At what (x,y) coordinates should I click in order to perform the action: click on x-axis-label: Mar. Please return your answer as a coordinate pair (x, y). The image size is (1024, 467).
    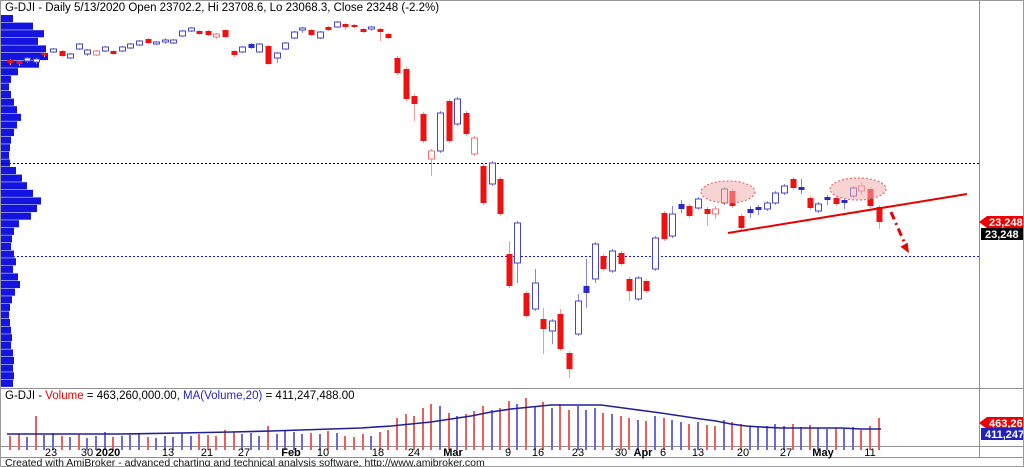
    Looking at the image, I should click on (453, 453).